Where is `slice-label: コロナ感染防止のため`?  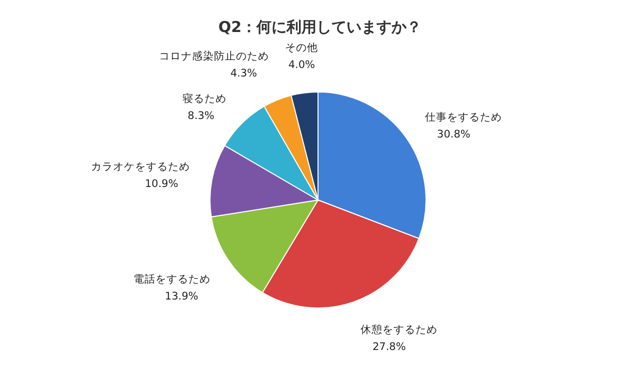
slice-label: コロナ感染防止のため is located at coordinates (214, 56).